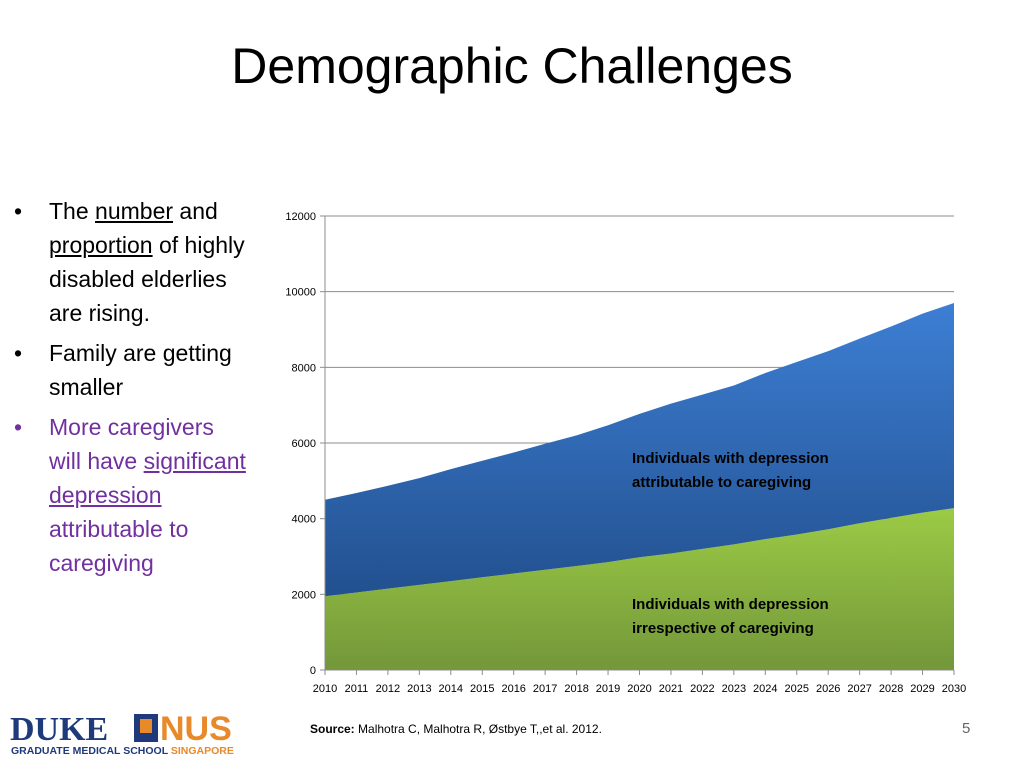  What do you see at coordinates (828, 689) in the screenshot?
I see `x-tick-label: 2026` at bounding box center [828, 689].